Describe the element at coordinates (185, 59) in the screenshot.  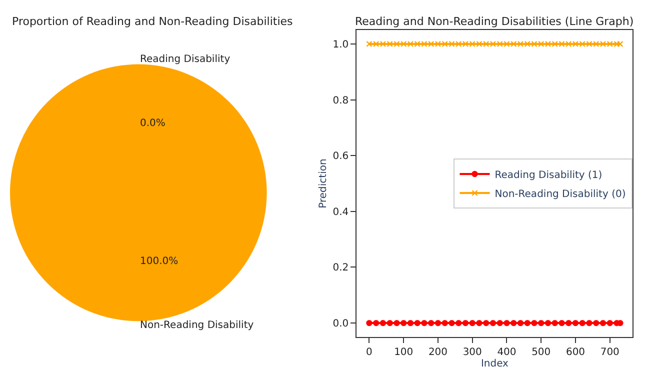
I see `category-label: Reading Disability` at that location.